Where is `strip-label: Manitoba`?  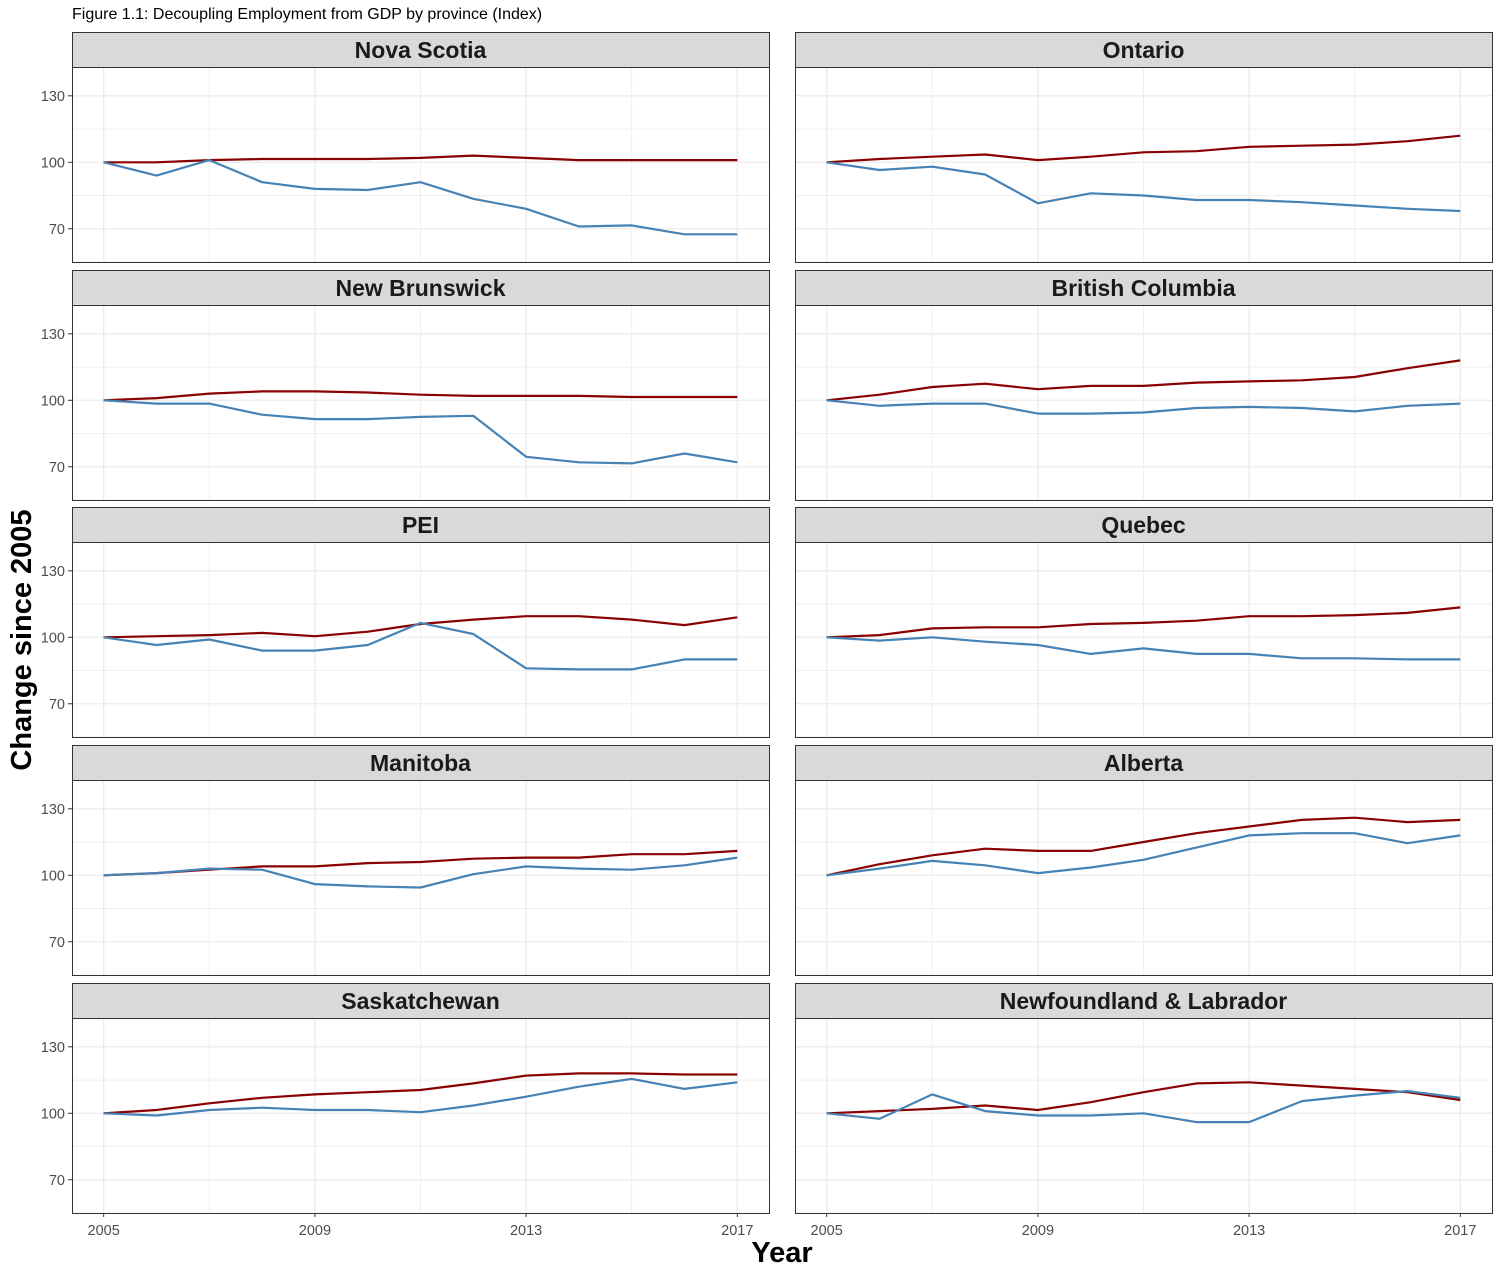
strip-label: Manitoba is located at coordinates (420, 763).